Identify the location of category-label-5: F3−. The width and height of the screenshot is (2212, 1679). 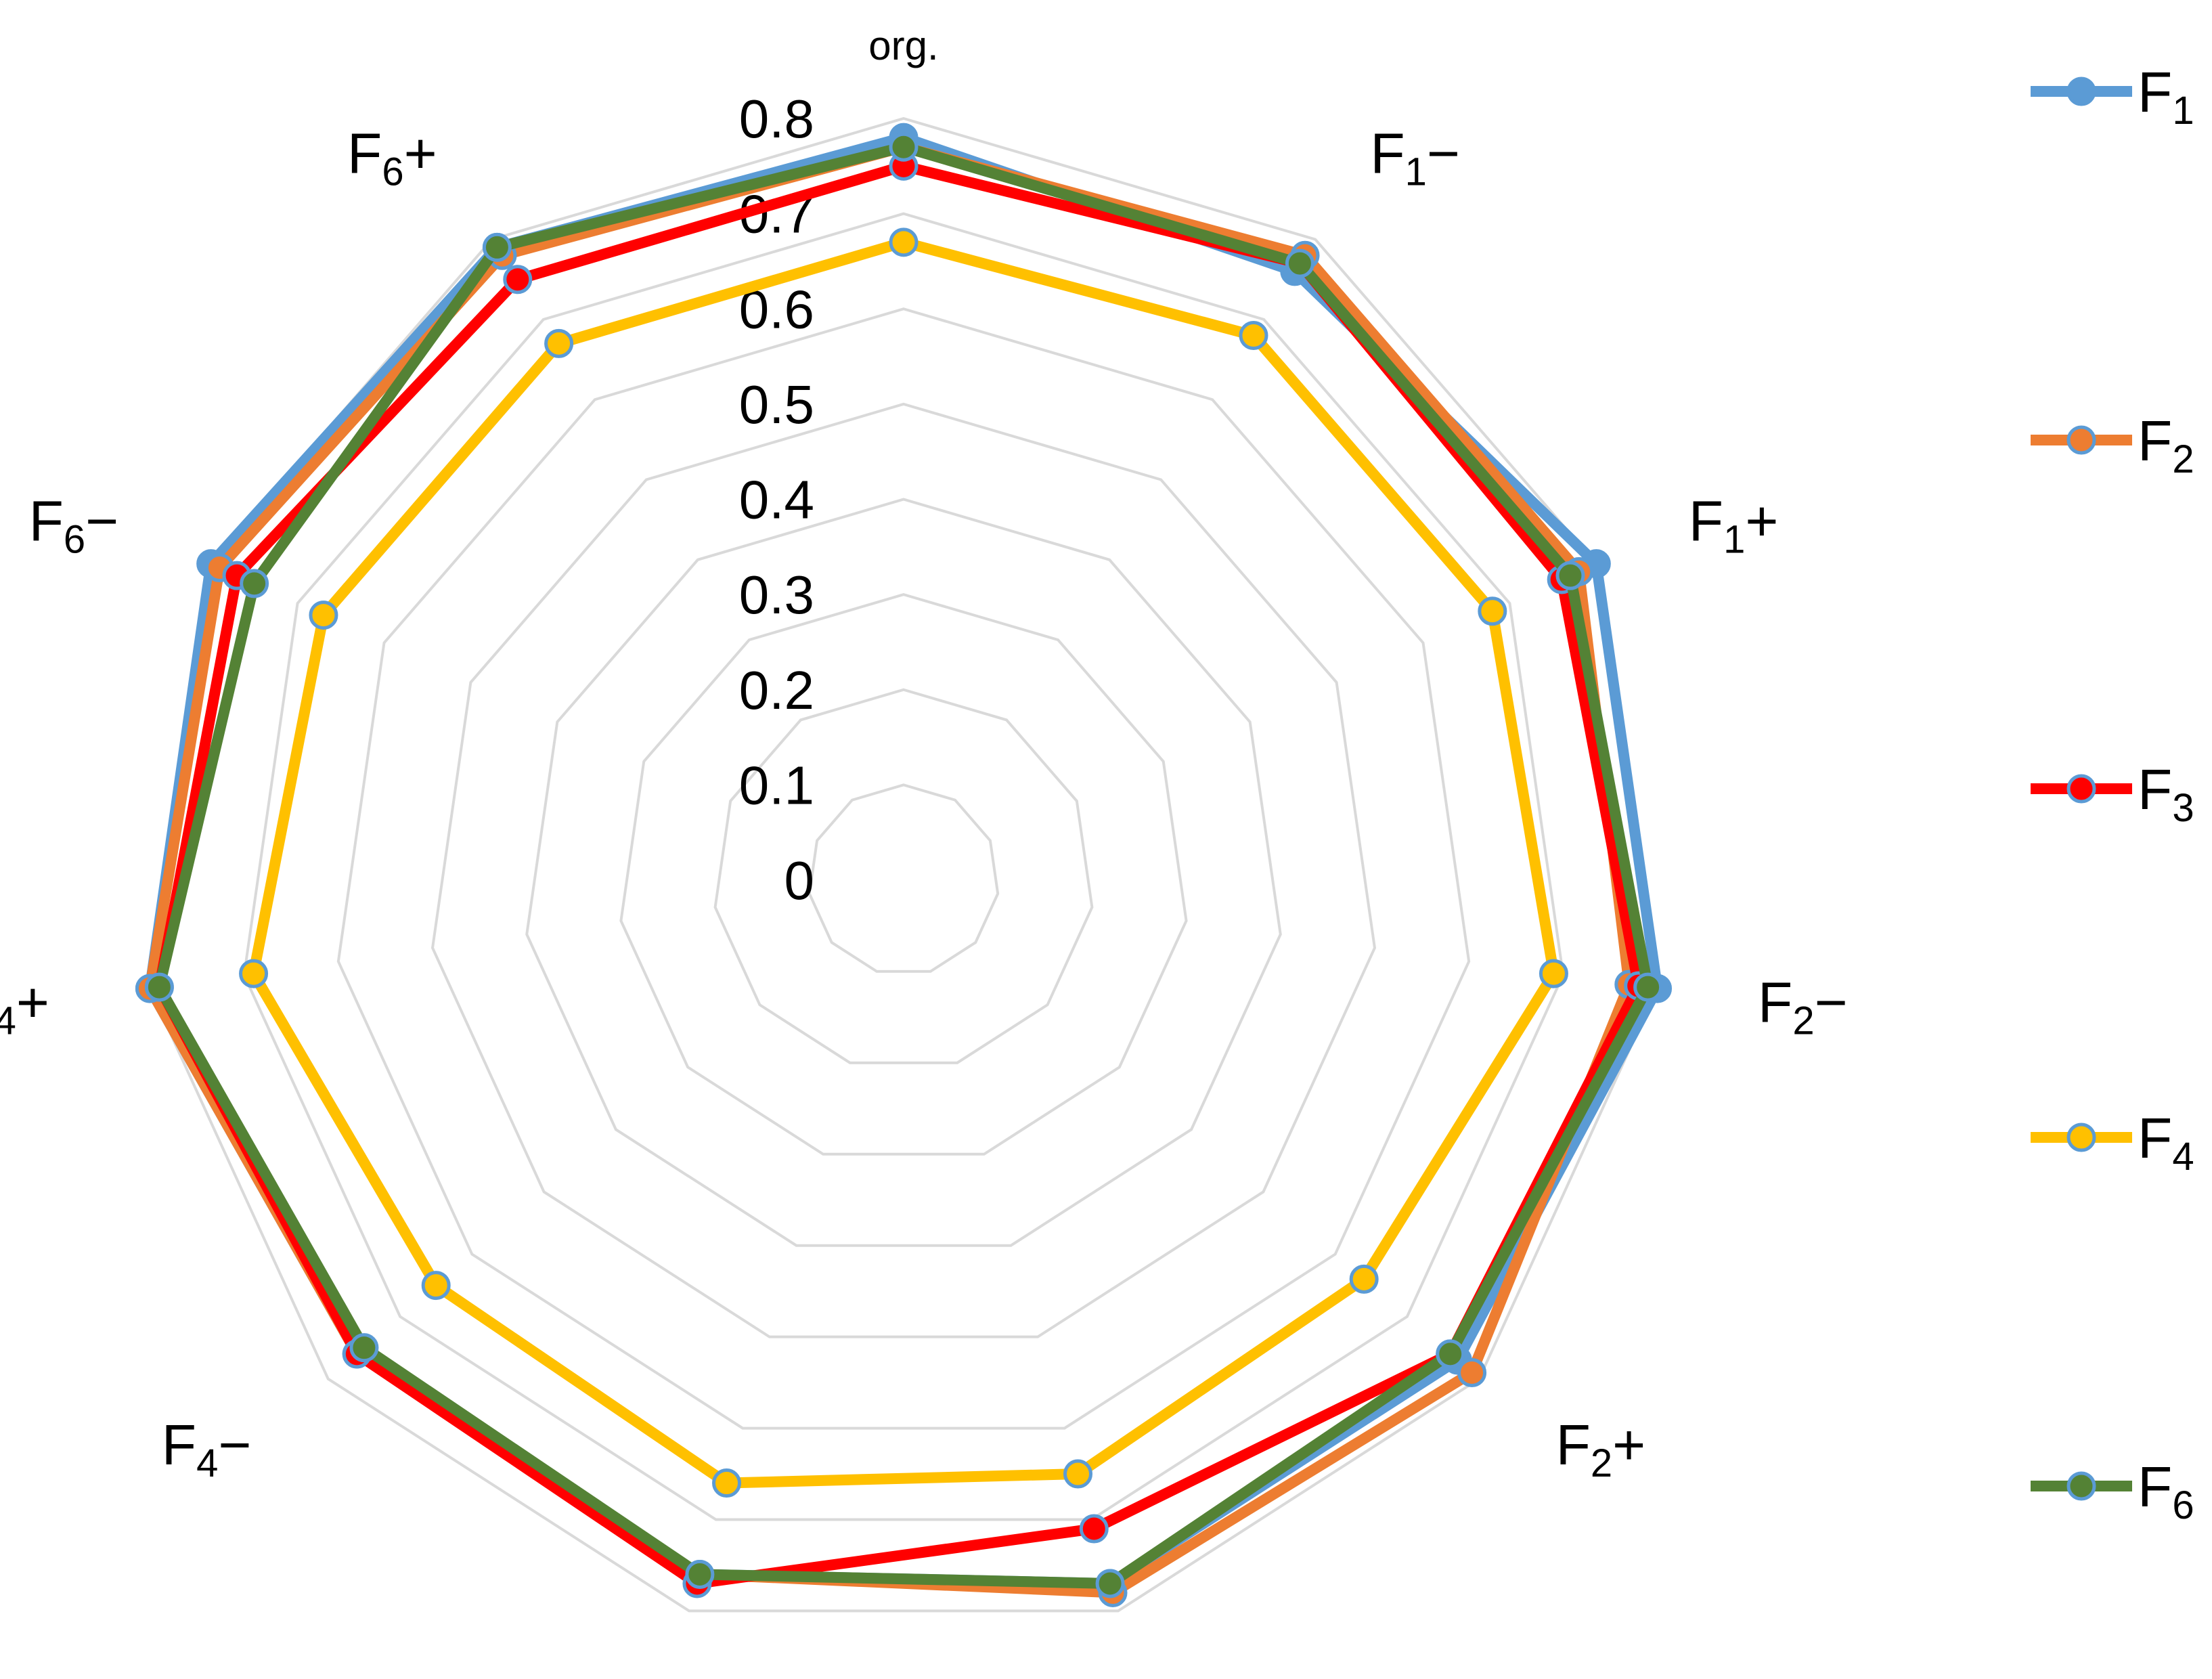
(1147, 1677).